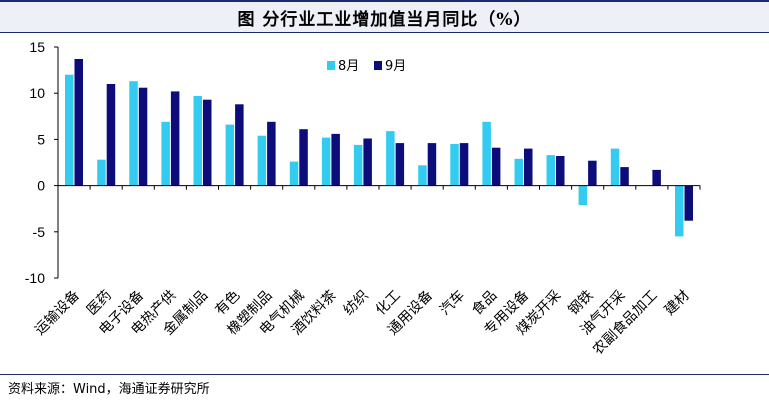  I want to click on title-top-rule, so click(384, 1).